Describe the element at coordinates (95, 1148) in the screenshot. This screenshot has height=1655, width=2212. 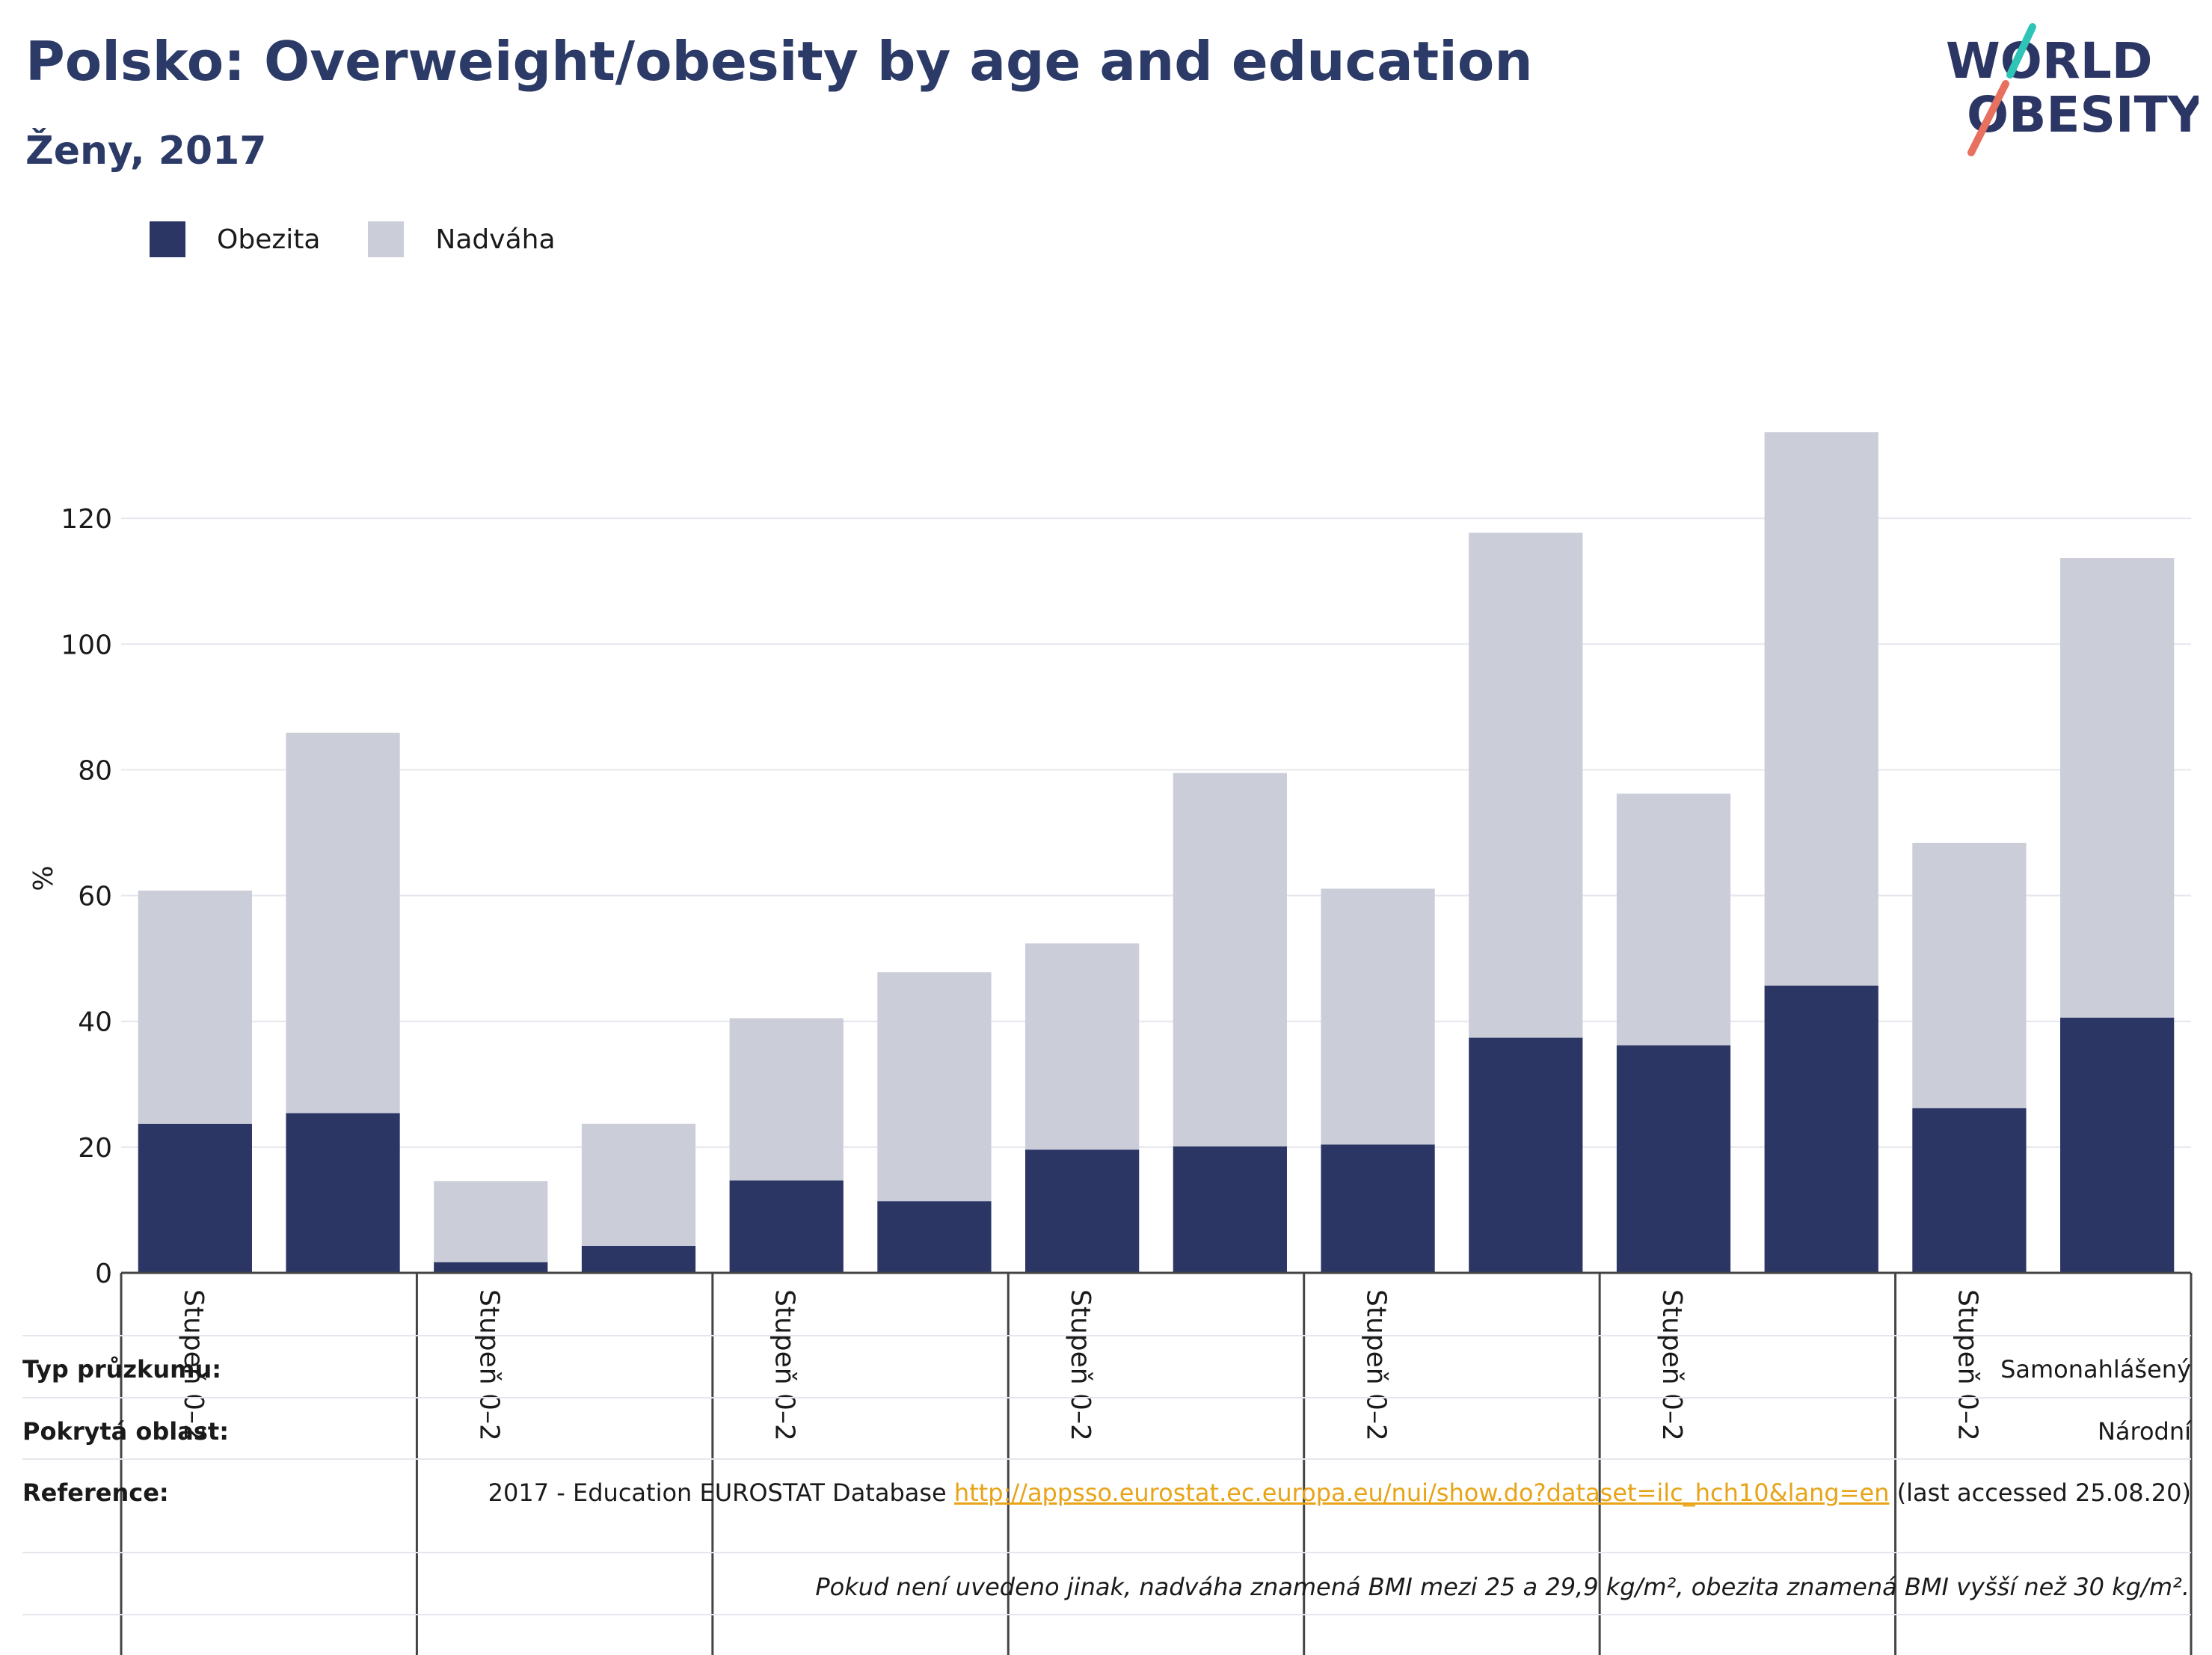
I see `y-tick-label: 20` at that location.